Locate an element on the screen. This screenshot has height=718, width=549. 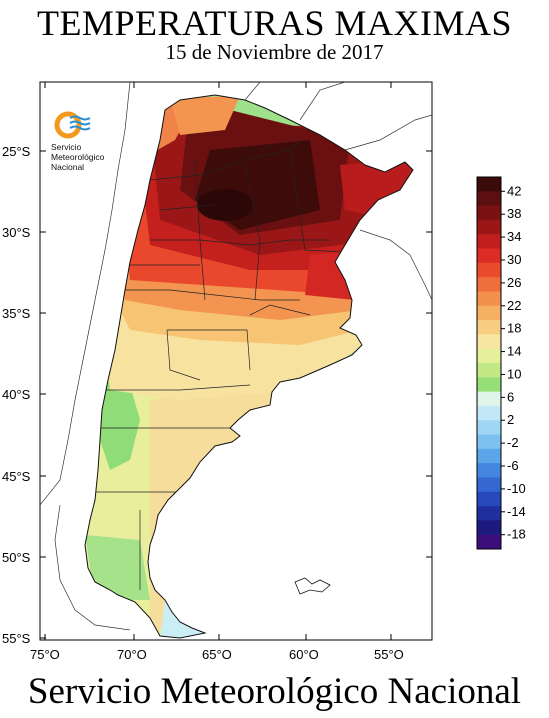
legend-label: 30 is located at coordinates (514, 259).